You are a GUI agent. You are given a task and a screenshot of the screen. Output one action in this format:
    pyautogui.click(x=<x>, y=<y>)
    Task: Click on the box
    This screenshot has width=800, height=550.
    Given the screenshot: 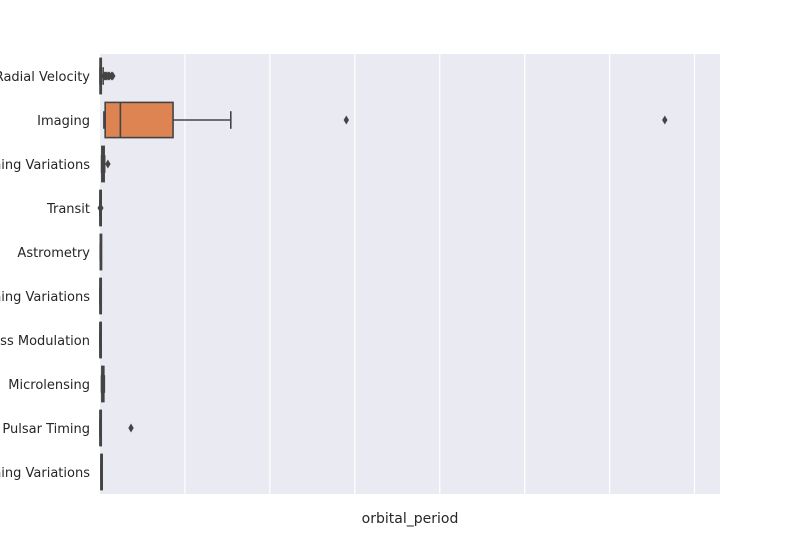 What is the action you would take?
    pyautogui.click(x=139, y=120)
    